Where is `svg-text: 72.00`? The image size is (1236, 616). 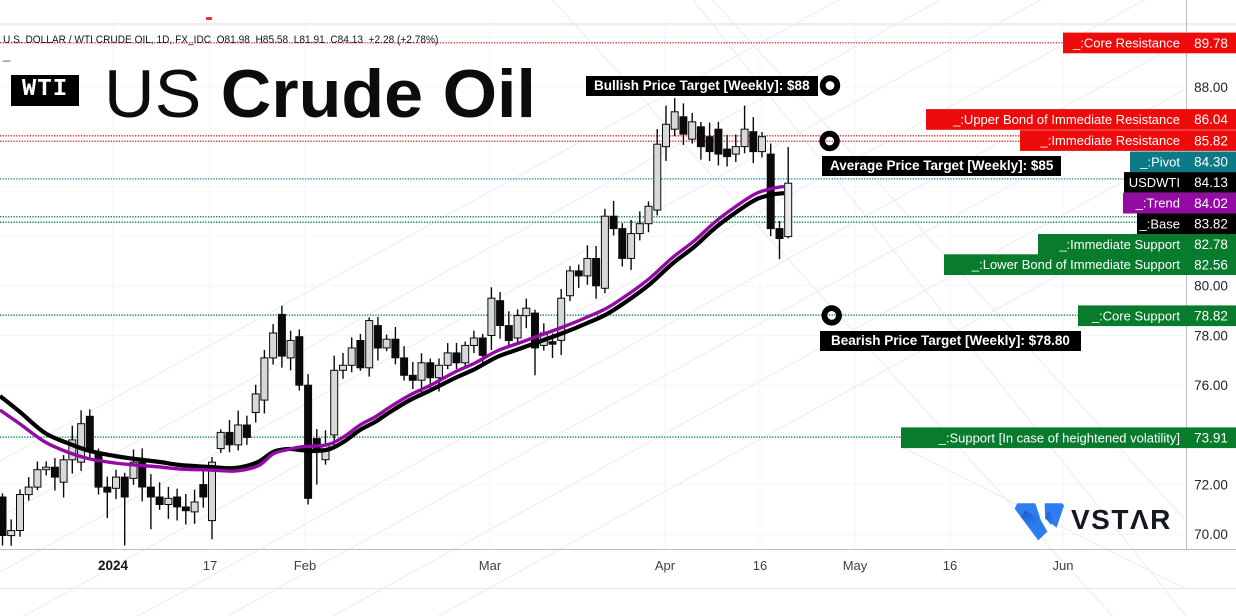
svg-text: 72.00 is located at coordinates (1211, 484).